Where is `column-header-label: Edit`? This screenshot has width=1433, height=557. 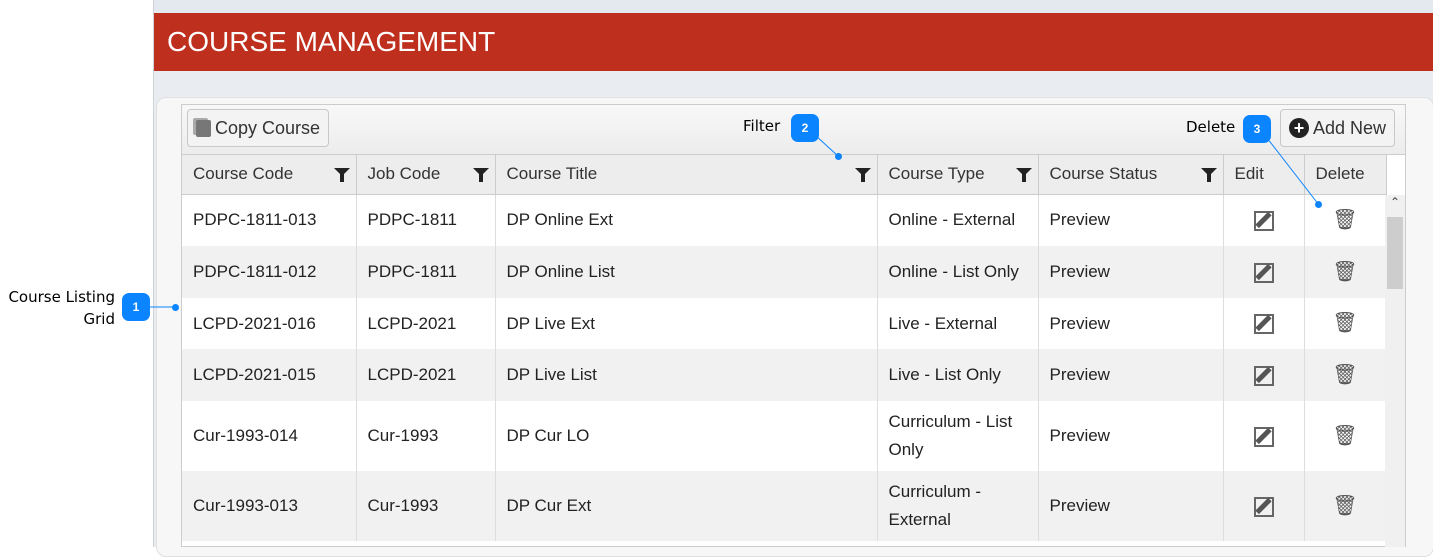 column-header-label: Edit is located at coordinates (1249, 174).